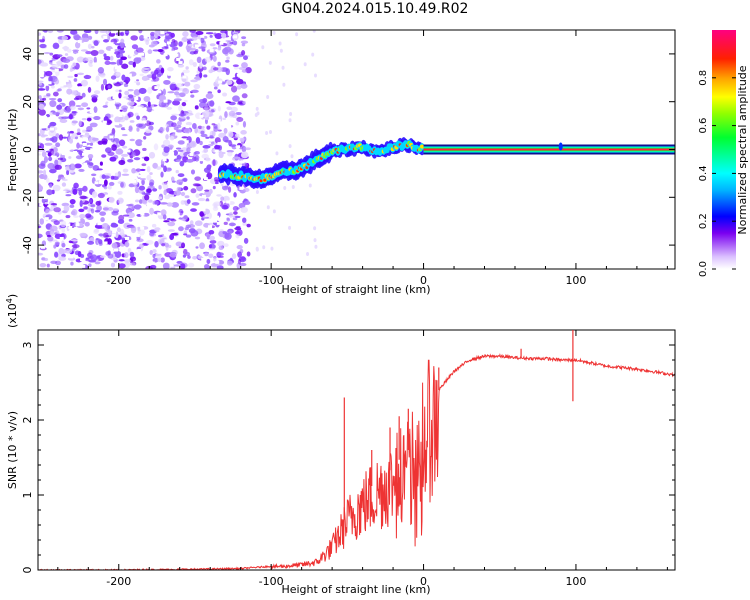 The width and height of the screenshot is (750, 600). I want to click on colorbar-tick-label: 0.6, so click(703, 126).